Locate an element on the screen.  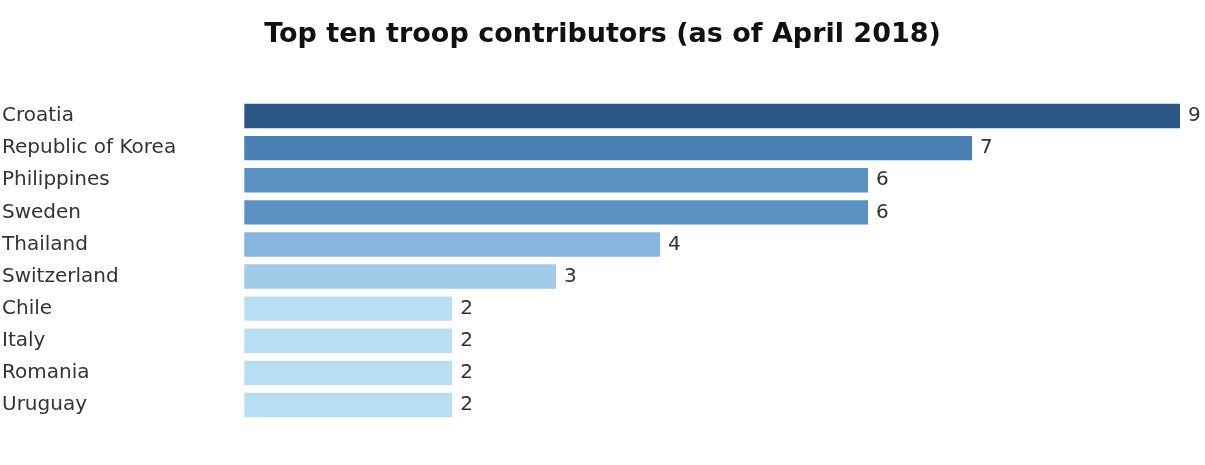
data-label: 7 is located at coordinates (986, 146).